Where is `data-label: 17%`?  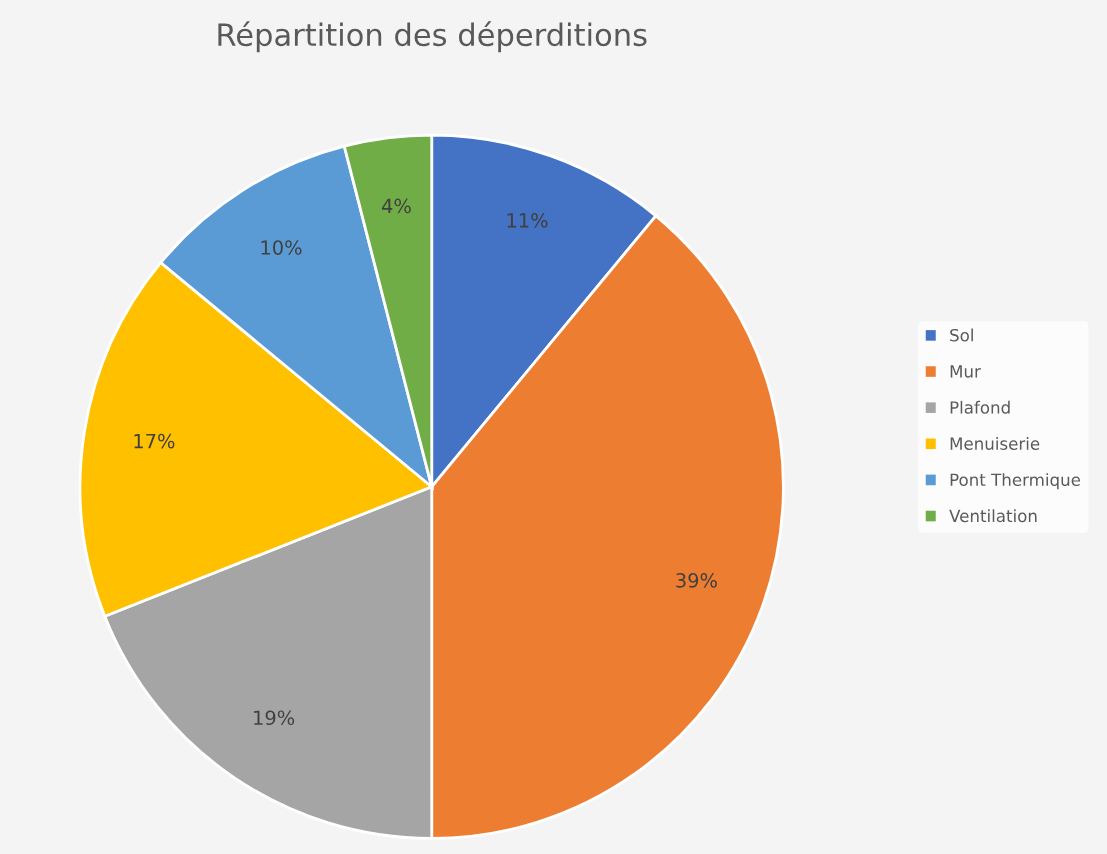
data-label: 17% is located at coordinates (154, 441).